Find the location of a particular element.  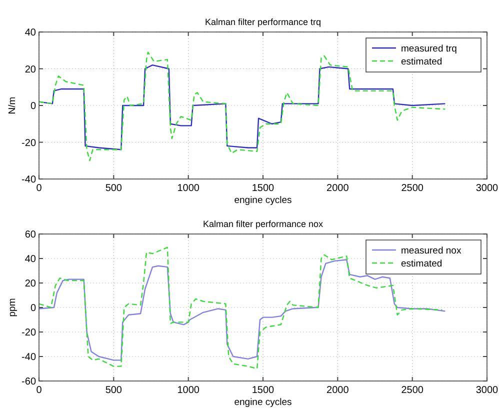

chart-title: Kalman filter performance nox is located at coordinates (263, 224).